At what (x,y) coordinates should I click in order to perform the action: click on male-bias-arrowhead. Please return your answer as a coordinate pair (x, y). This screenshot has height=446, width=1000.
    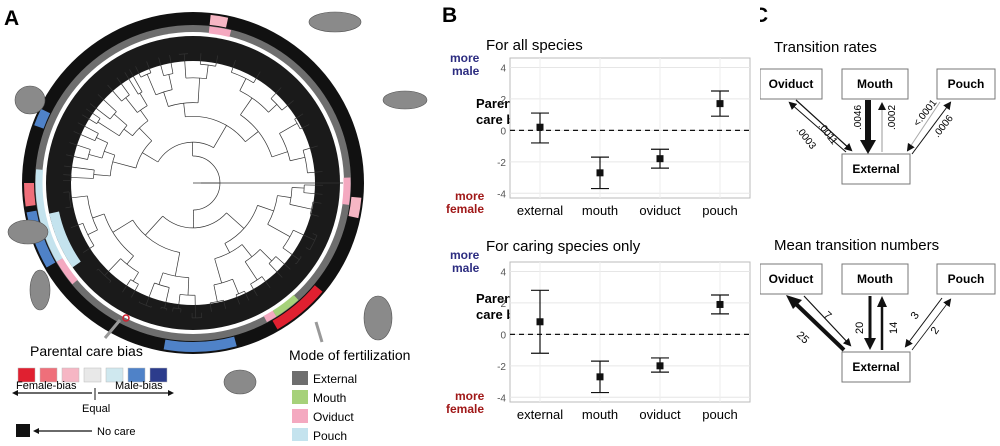
    Looking at the image, I should click on (171, 393).